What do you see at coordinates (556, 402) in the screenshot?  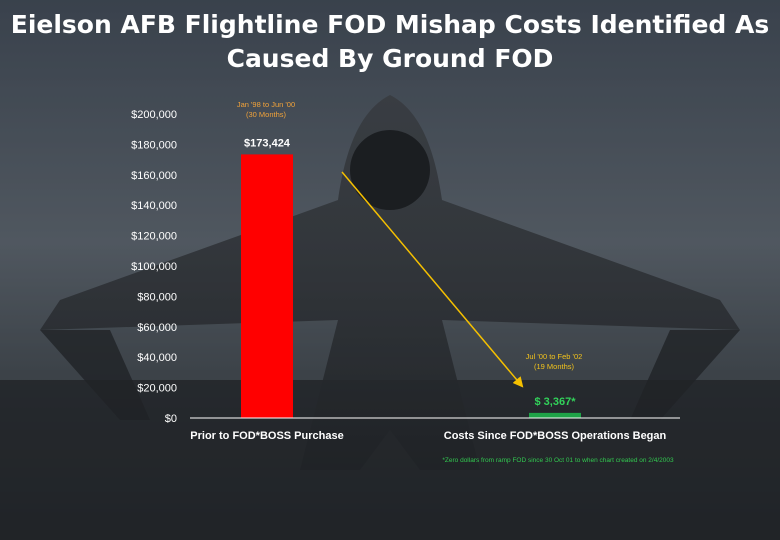 I see `value-label: $ 3,367*` at bounding box center [556, 402].